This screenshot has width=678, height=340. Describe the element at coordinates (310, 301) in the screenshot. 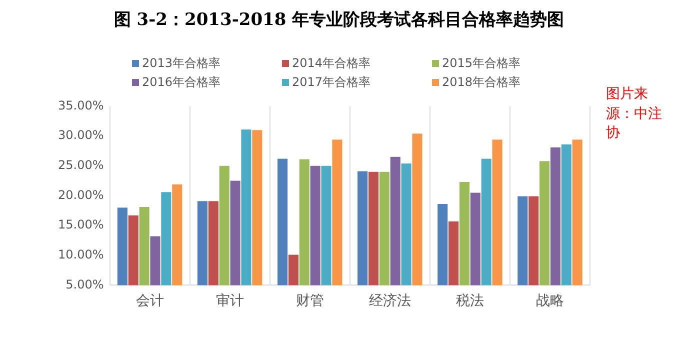

I see `x-tick-label: 财管` at that location.